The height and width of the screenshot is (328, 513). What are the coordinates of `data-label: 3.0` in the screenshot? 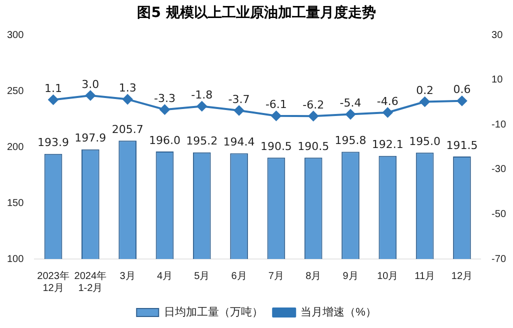 It's located at (91, 84).